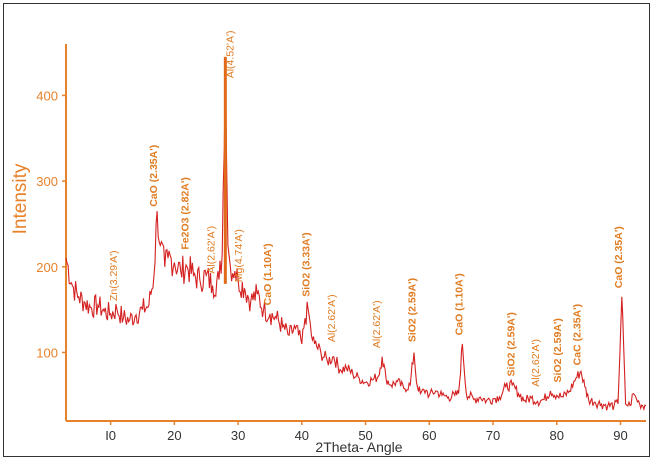  Describe the element at coordinates (185, 213) in the screenshot. I see `peak-annotation: Fe2O3 (2.82A')` at that location.